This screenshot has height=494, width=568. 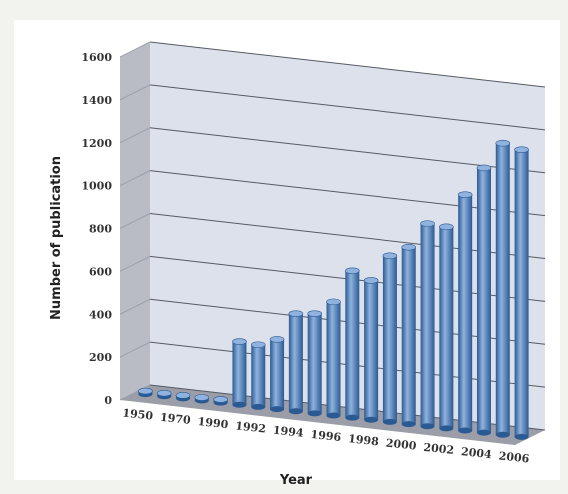 What do you see at coordinates (326, 436) in the screenshot?
I see `x-tick-label: 1996` at bounding box center [326, 436].